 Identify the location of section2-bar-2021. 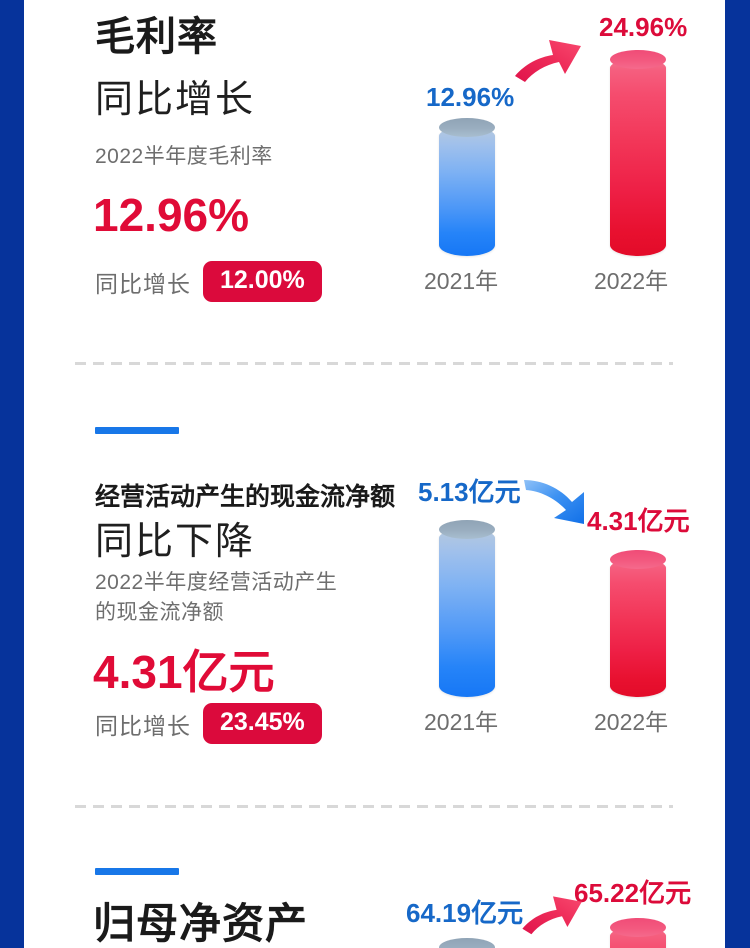
(467, 608).